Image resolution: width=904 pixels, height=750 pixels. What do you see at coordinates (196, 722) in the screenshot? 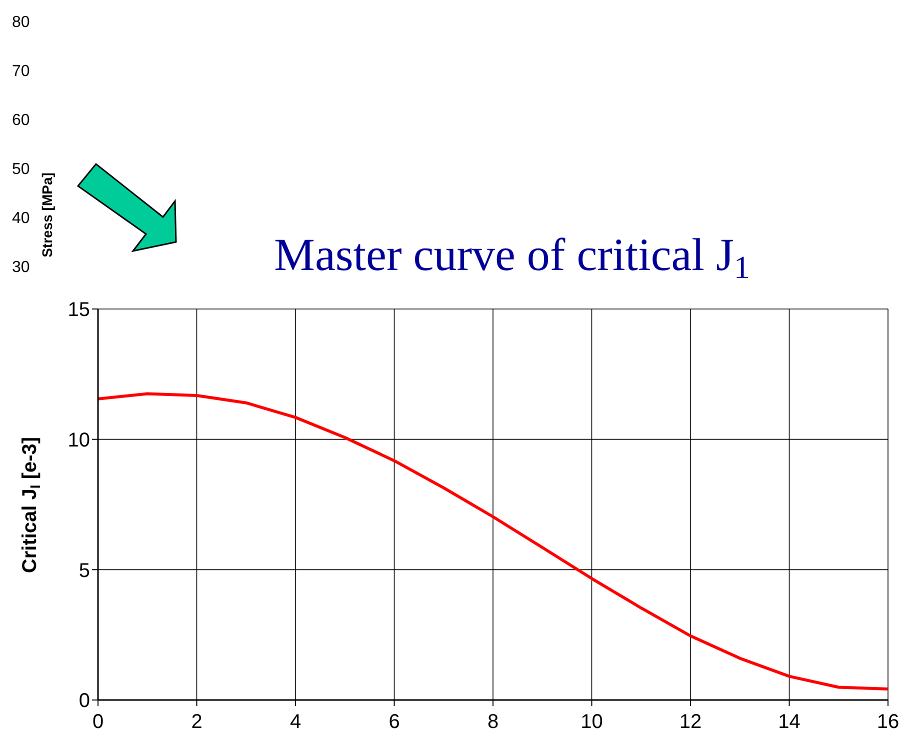
I see `x-tick-label: 2` at bounding box center [196, 722].